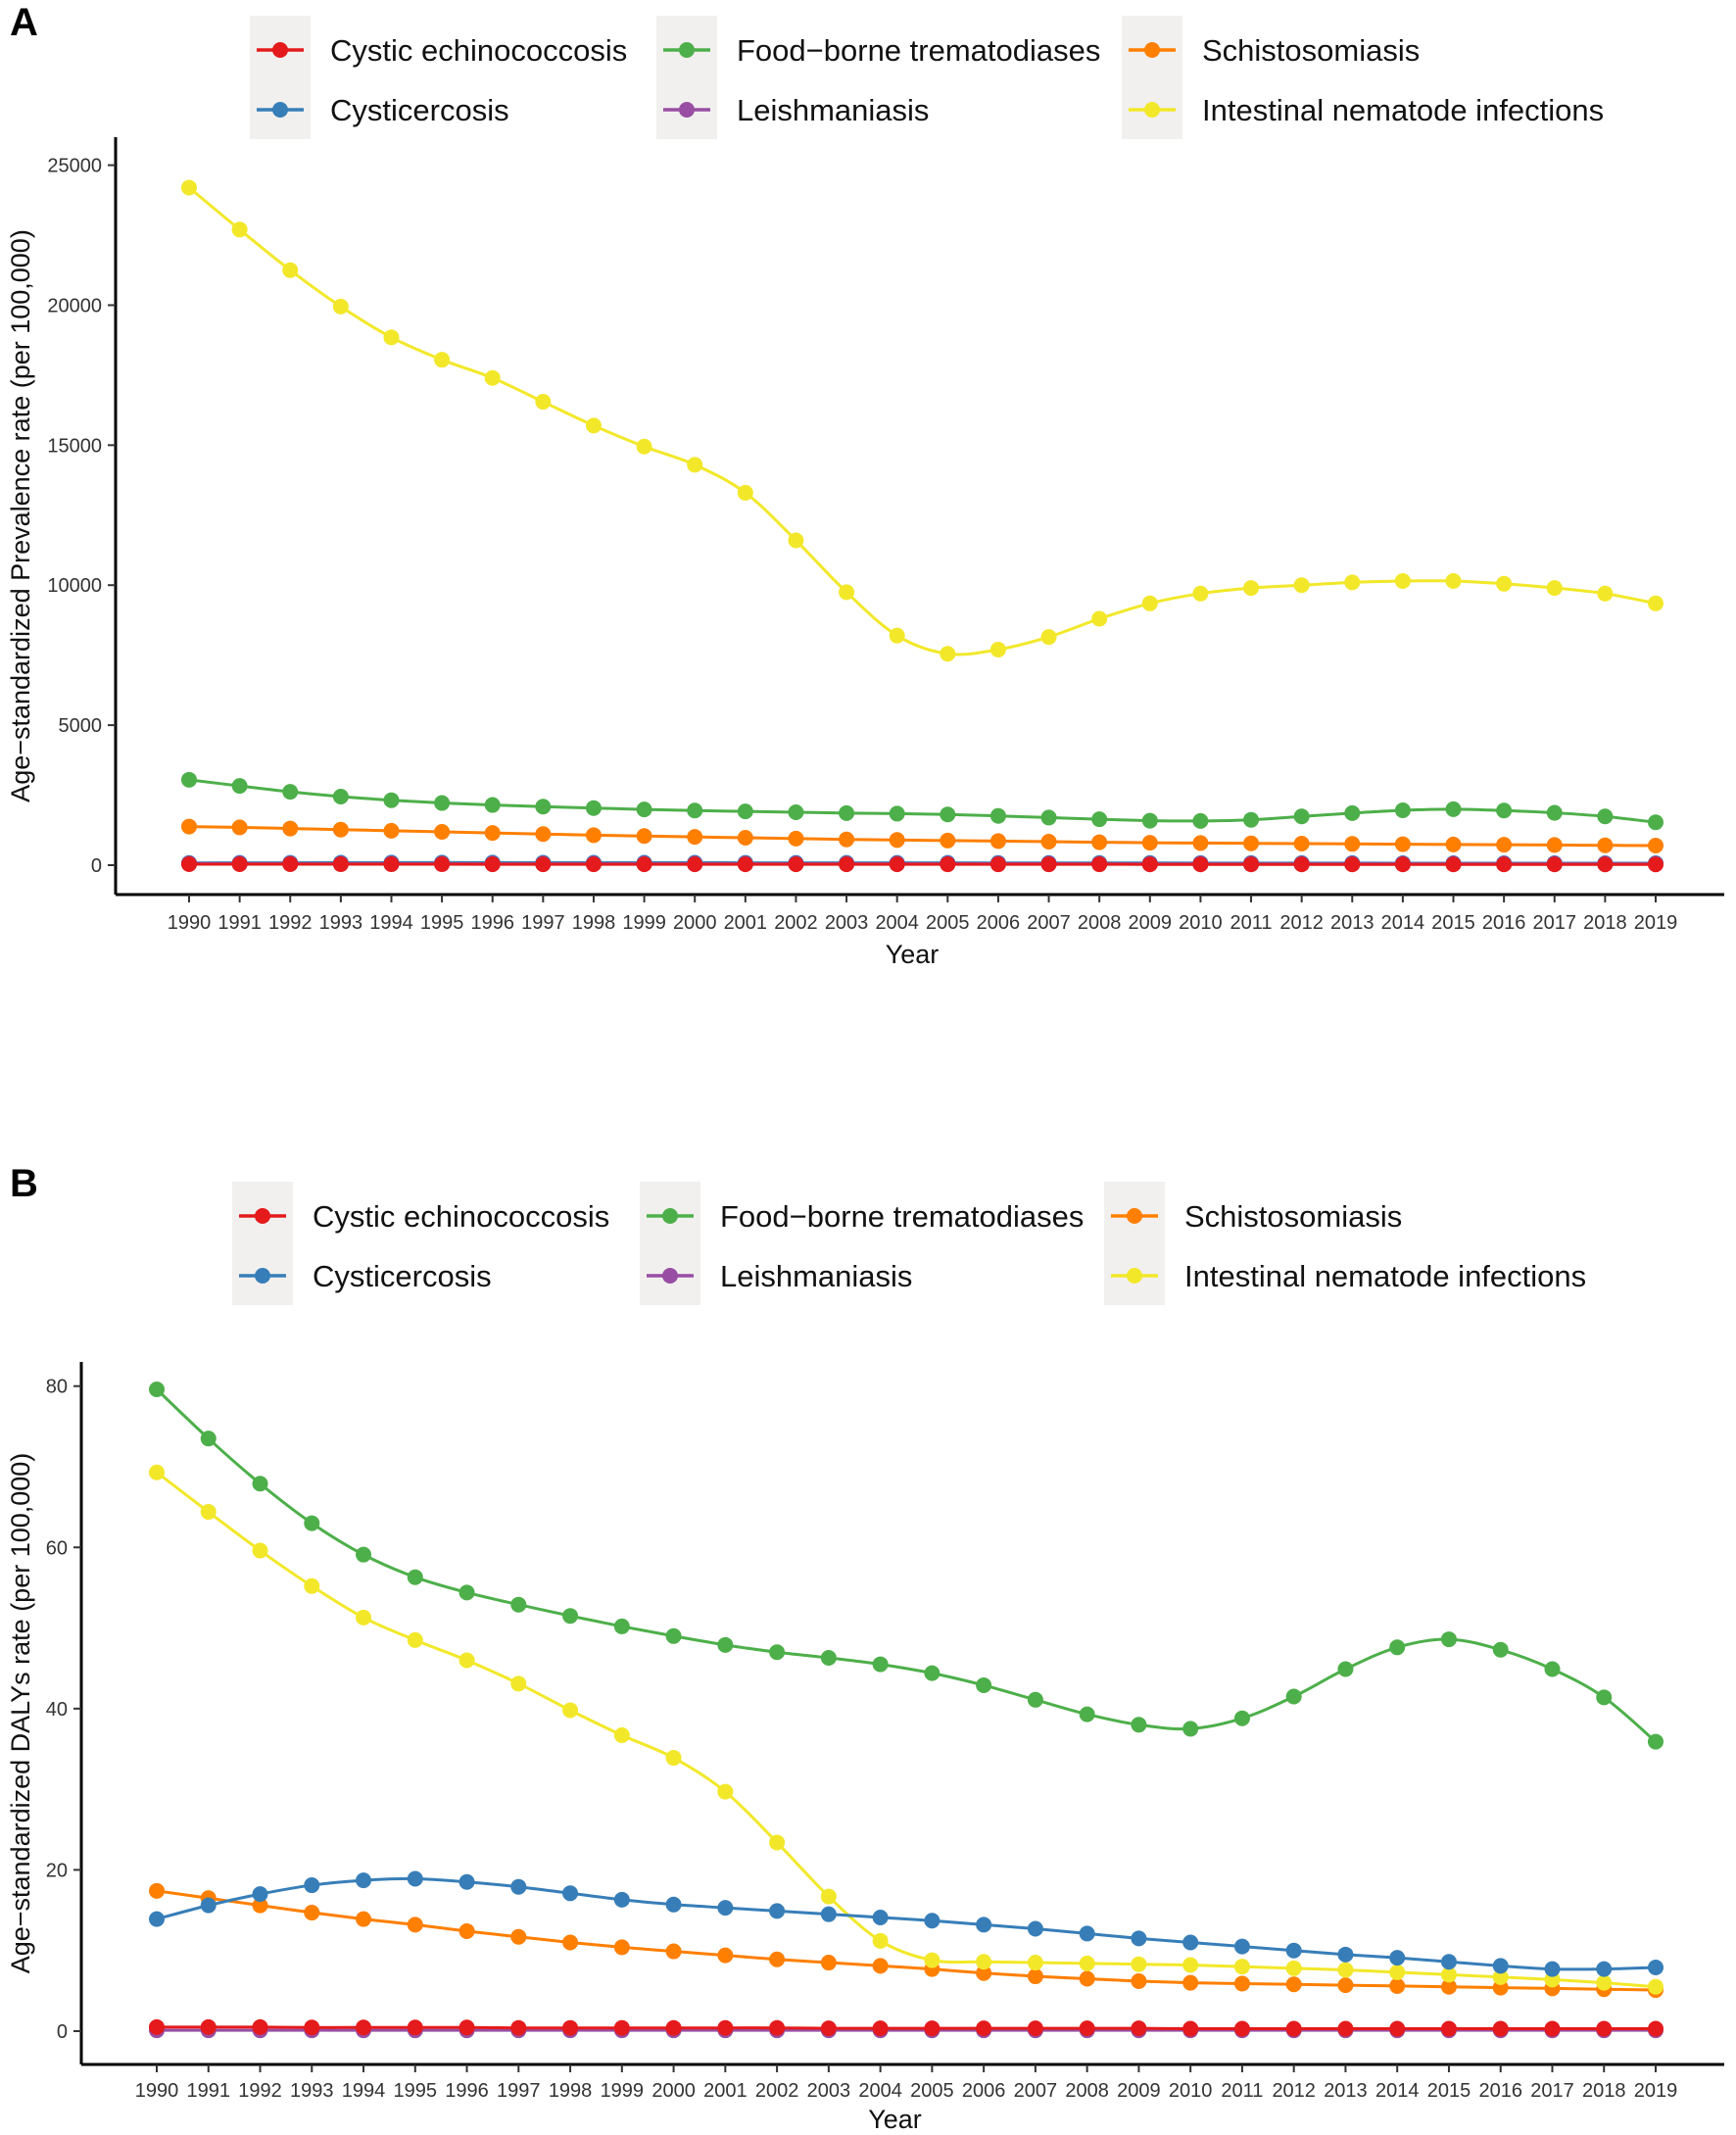 This screenshot has width=1736, height=2135. What do you see at coordinates (948, 923) in the screenshot?
I see `x-tick-label: 2005` at bounding box center [948, 923].